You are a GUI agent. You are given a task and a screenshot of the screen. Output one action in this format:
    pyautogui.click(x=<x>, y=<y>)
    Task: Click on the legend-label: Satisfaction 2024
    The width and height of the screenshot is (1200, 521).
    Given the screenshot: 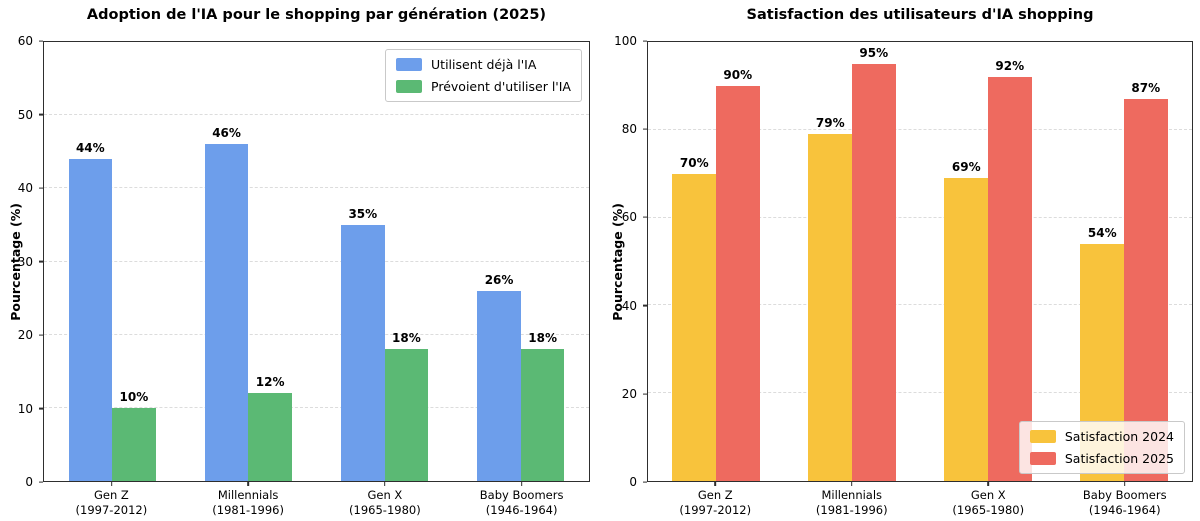 What is the action you would take?
    pyautogui.click(x=1119, y=436)
    